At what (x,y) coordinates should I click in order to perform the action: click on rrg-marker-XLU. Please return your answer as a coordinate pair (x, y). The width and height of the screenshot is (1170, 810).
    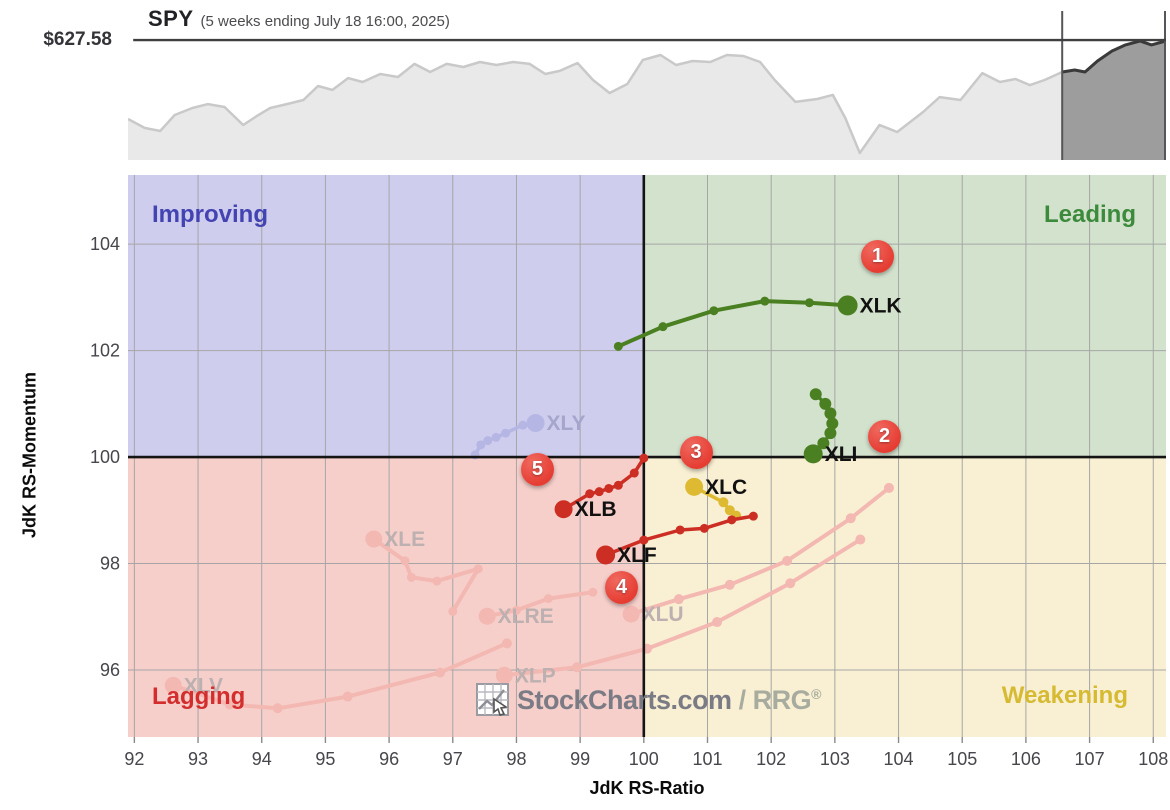
    Looking at the image, I should click on (631, 614).